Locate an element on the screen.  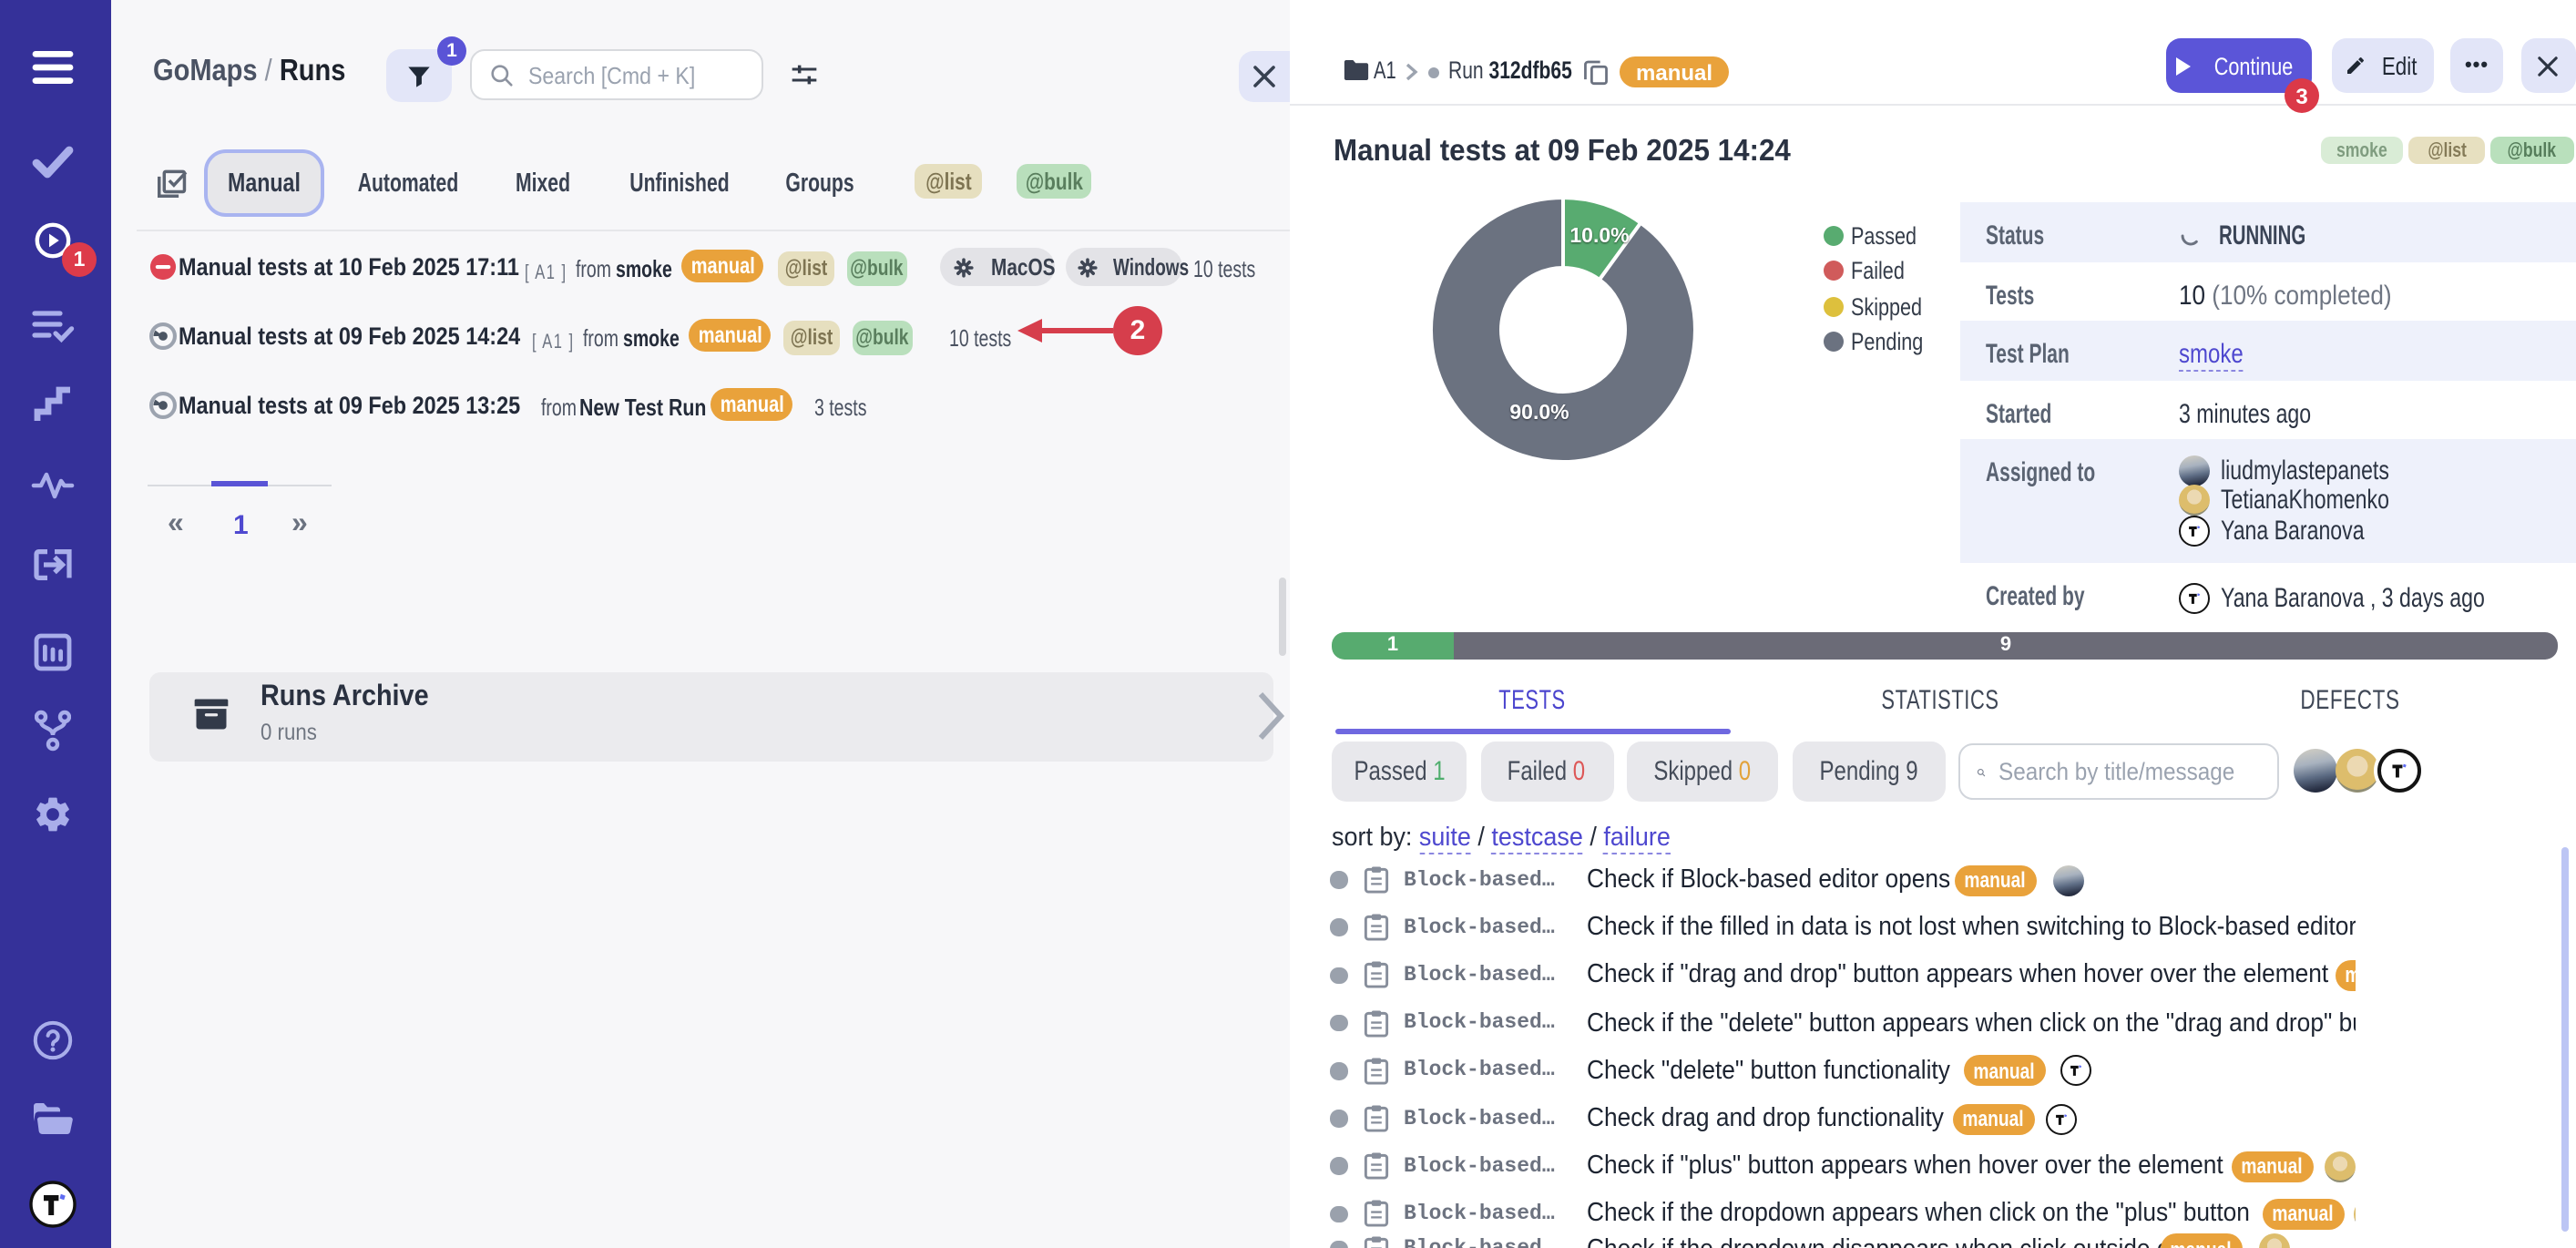
svg-text: 90.0% is located at coordinates (1539, 411).